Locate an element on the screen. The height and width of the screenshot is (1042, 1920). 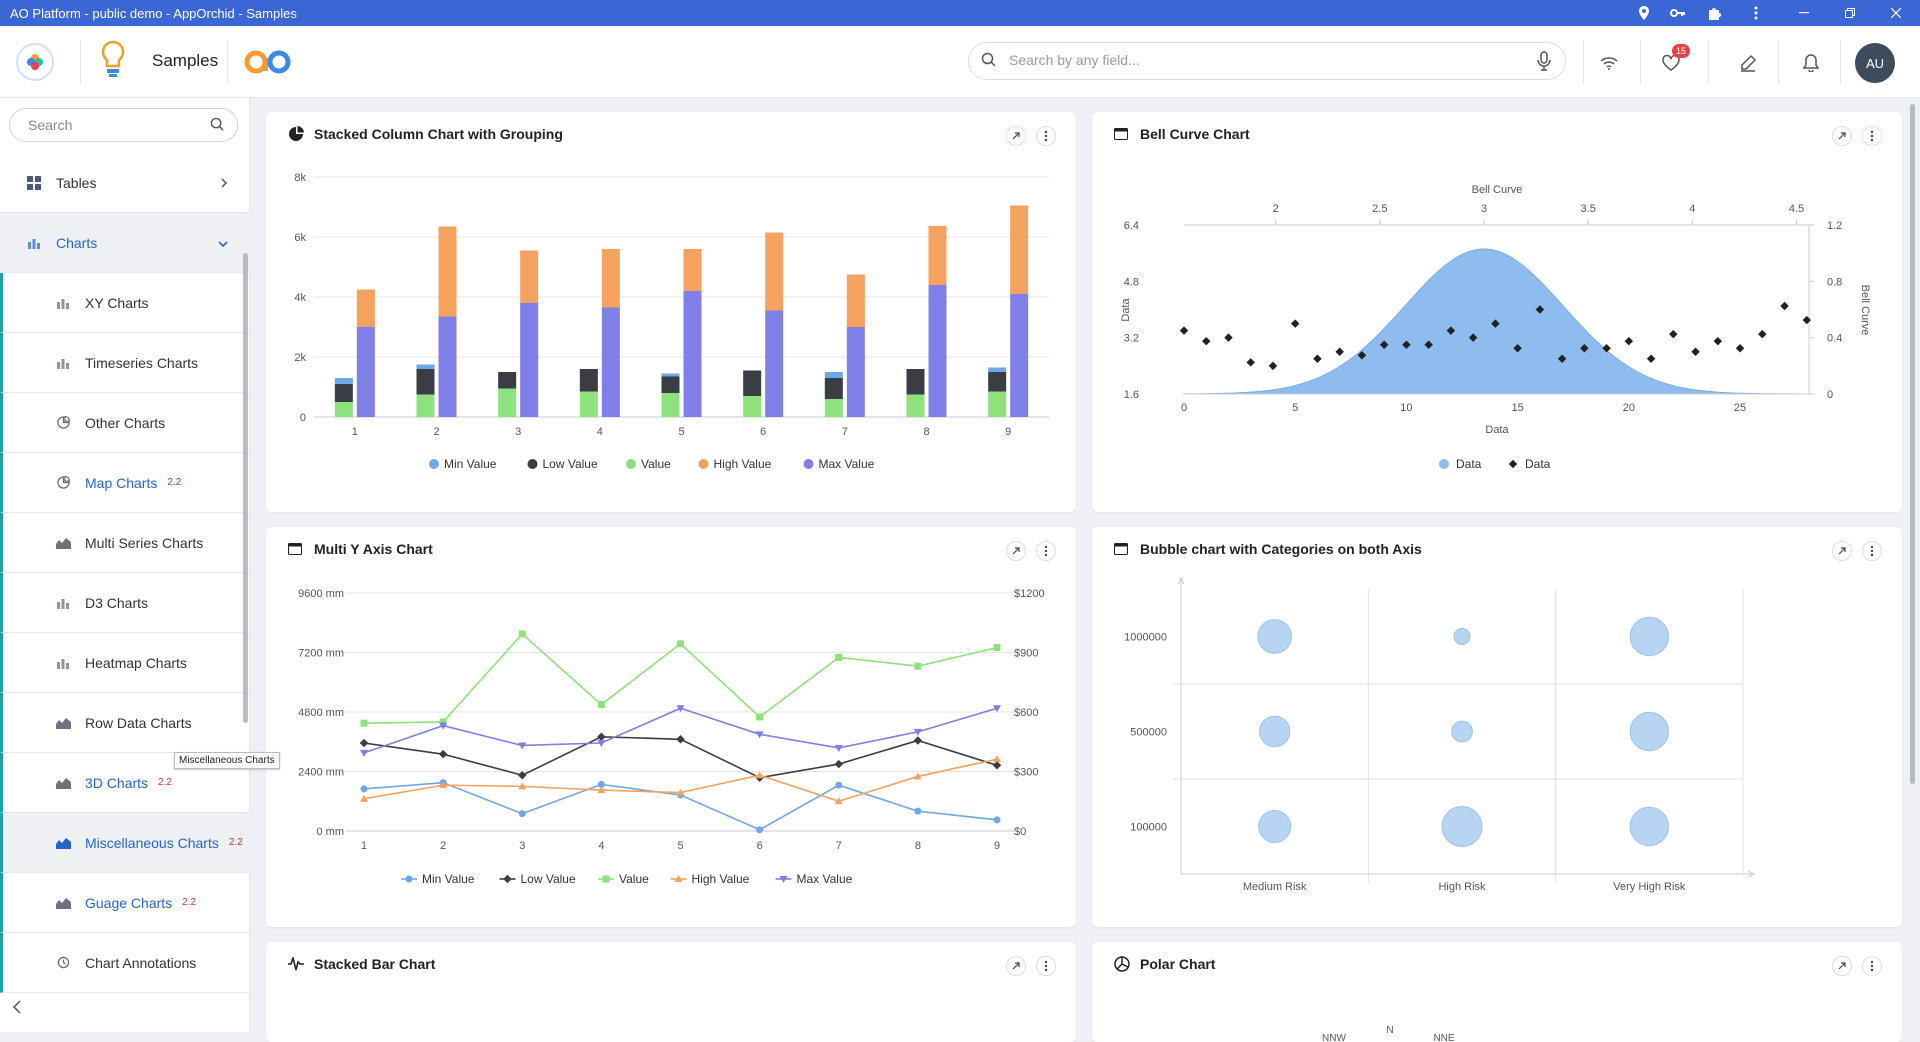
puzzle-icon is located at coordinates (1714, 13).